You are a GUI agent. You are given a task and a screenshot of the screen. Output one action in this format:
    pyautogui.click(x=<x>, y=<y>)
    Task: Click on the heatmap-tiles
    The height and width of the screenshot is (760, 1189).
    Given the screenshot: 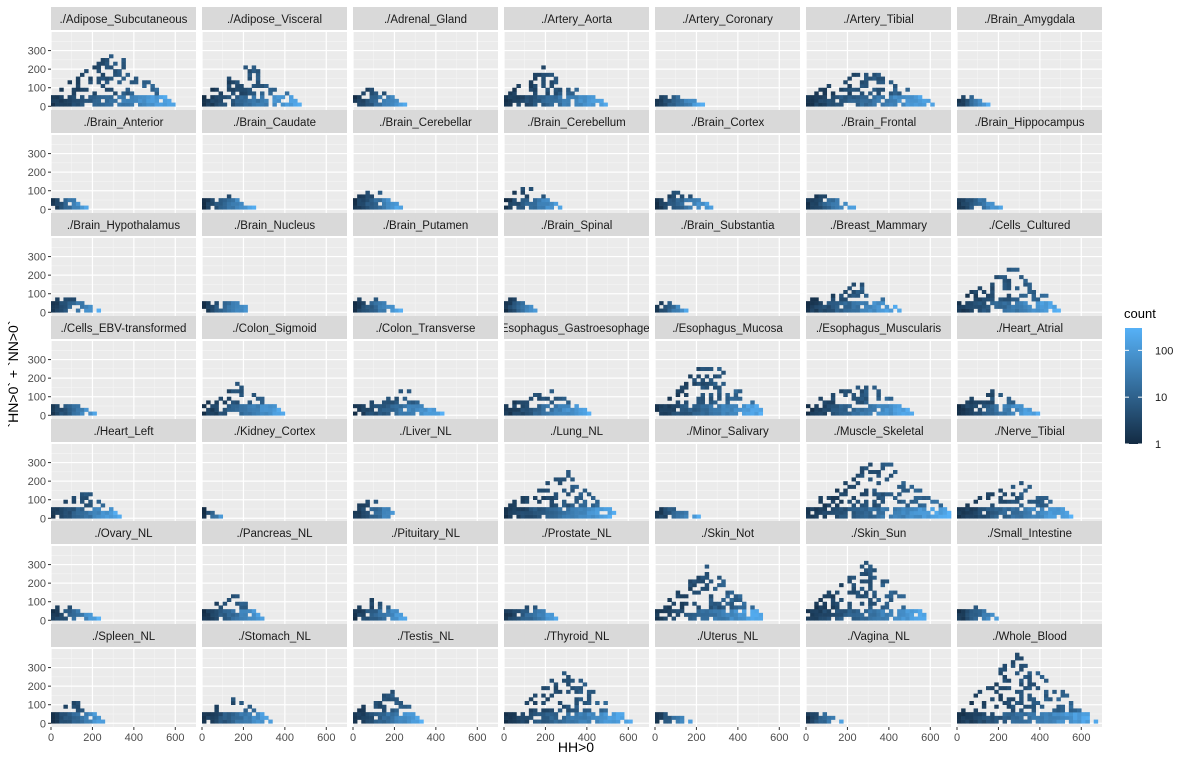 What is the action you would take?
    pyautogui.click(x=674, y=718)
    